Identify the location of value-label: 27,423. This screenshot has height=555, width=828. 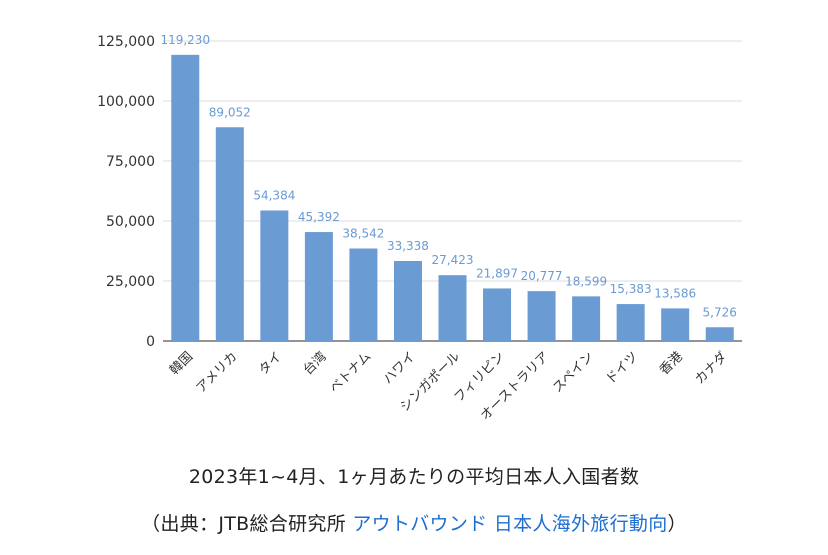
(453, 260).